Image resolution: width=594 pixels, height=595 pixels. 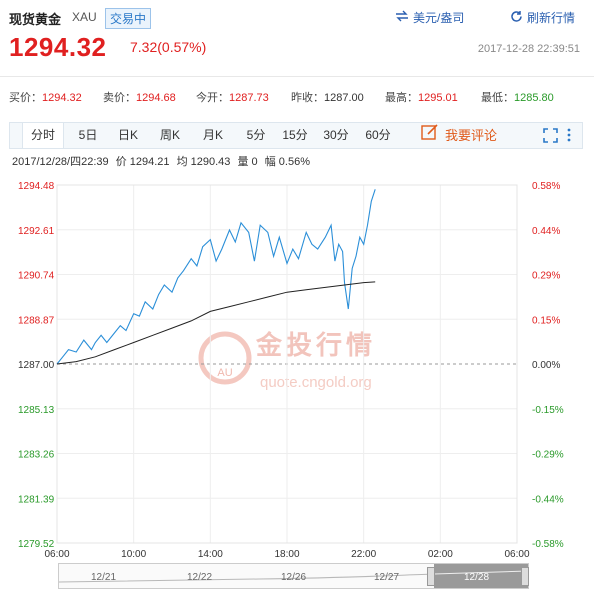 I want to click on tab-0: 分时, so click(x=43, y=135).